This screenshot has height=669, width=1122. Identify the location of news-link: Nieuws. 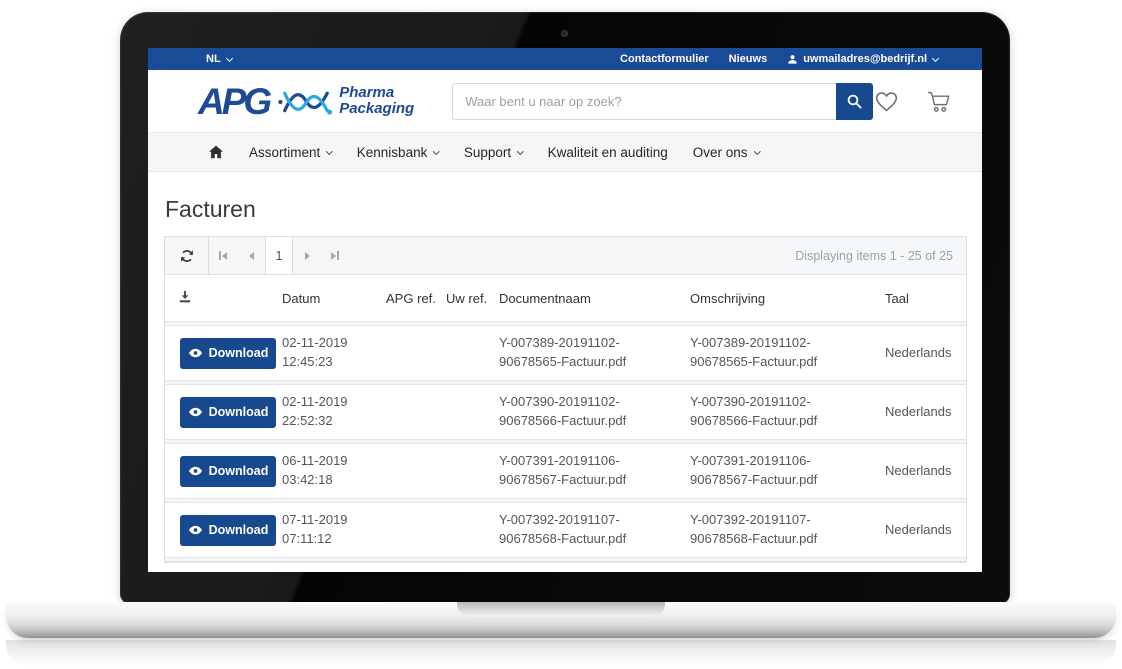
(748, 59).